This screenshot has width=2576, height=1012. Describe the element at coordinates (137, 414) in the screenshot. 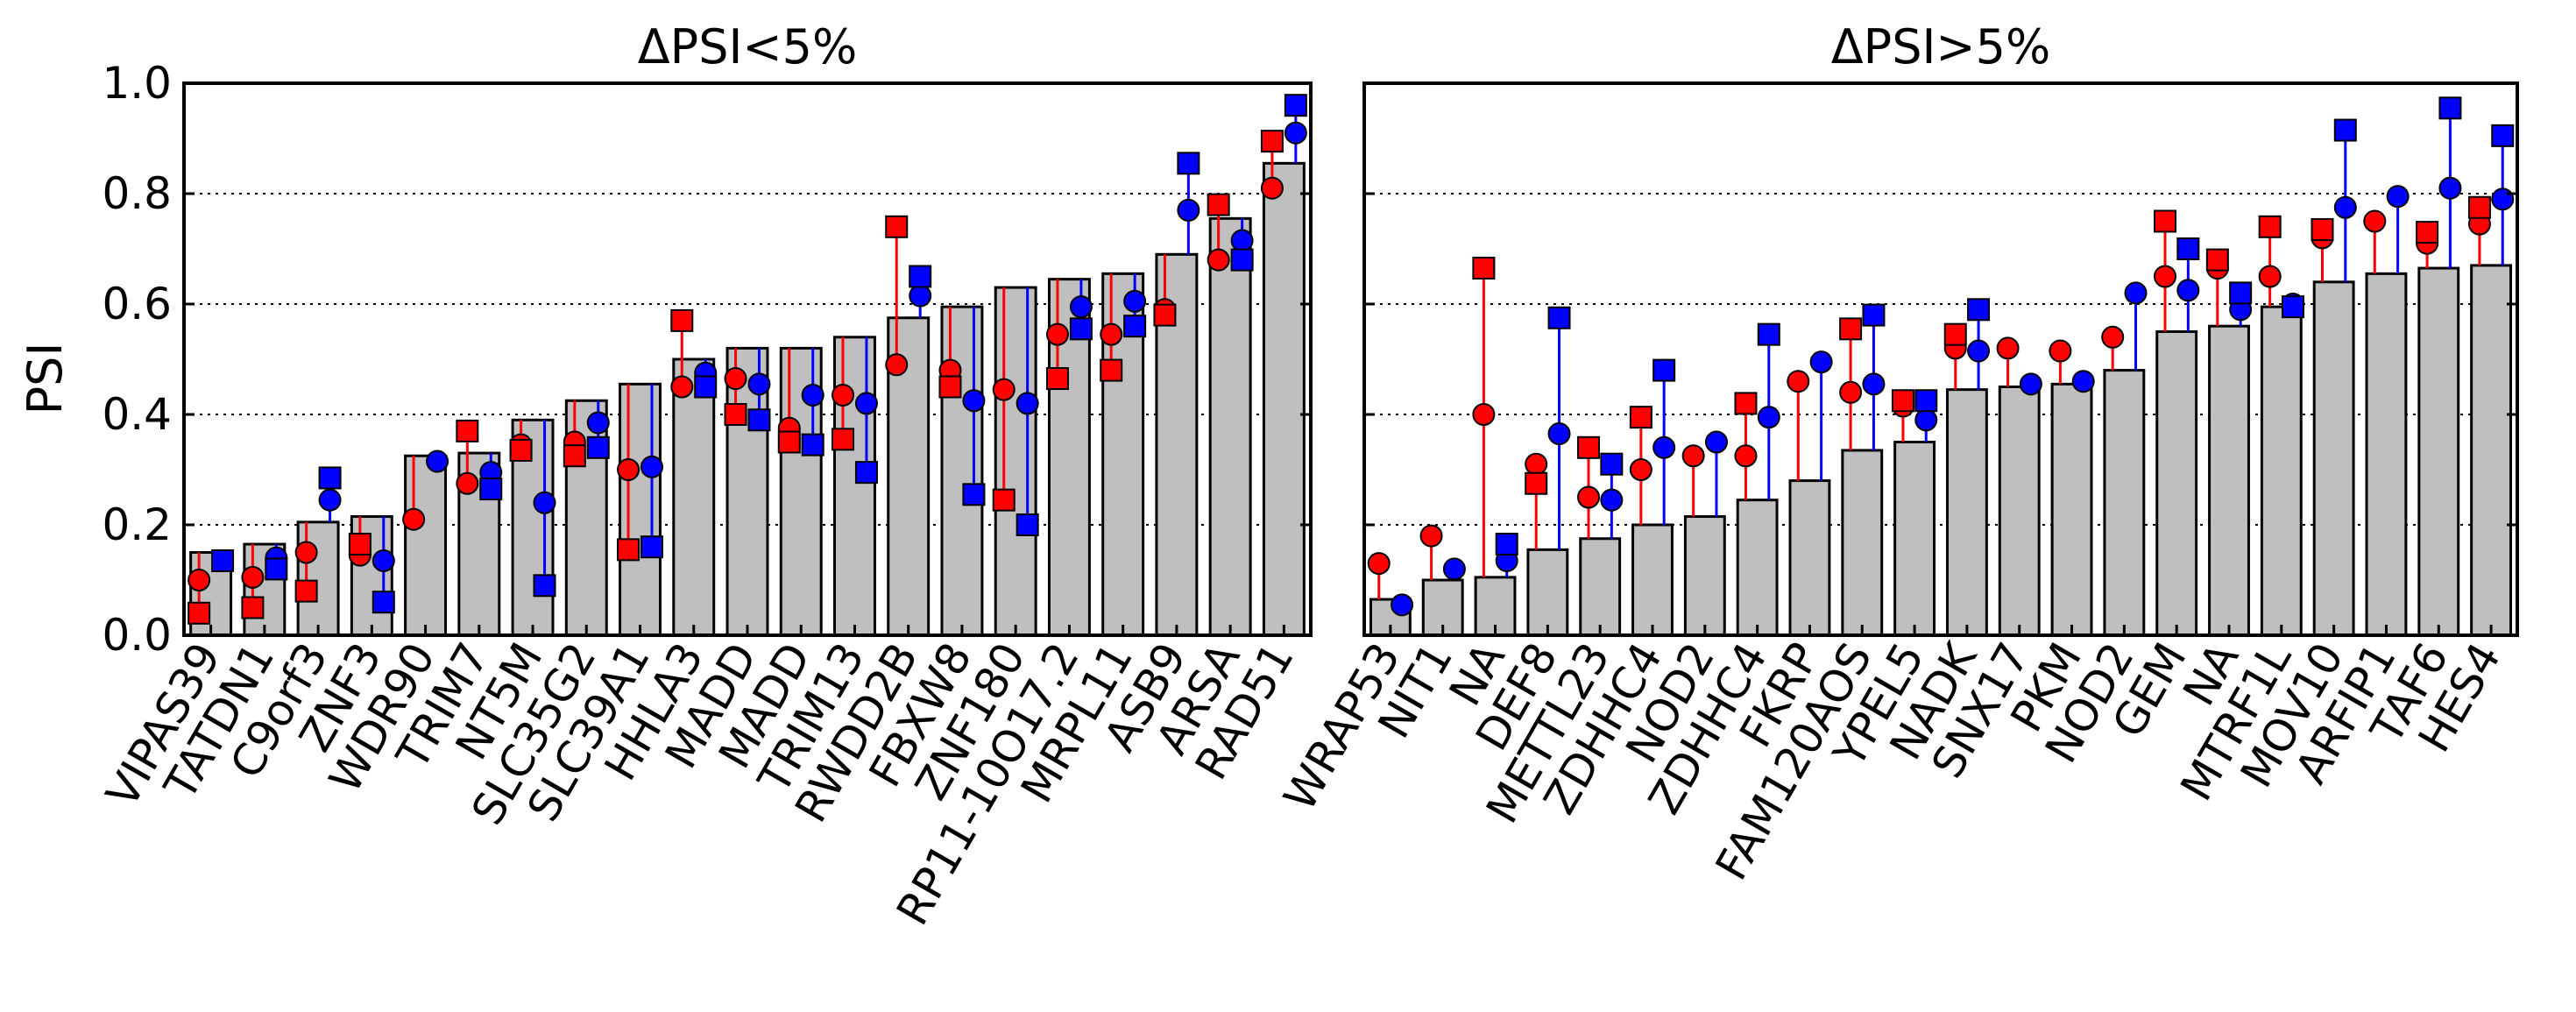

I see `y-tick-label: 0.4` at that location.